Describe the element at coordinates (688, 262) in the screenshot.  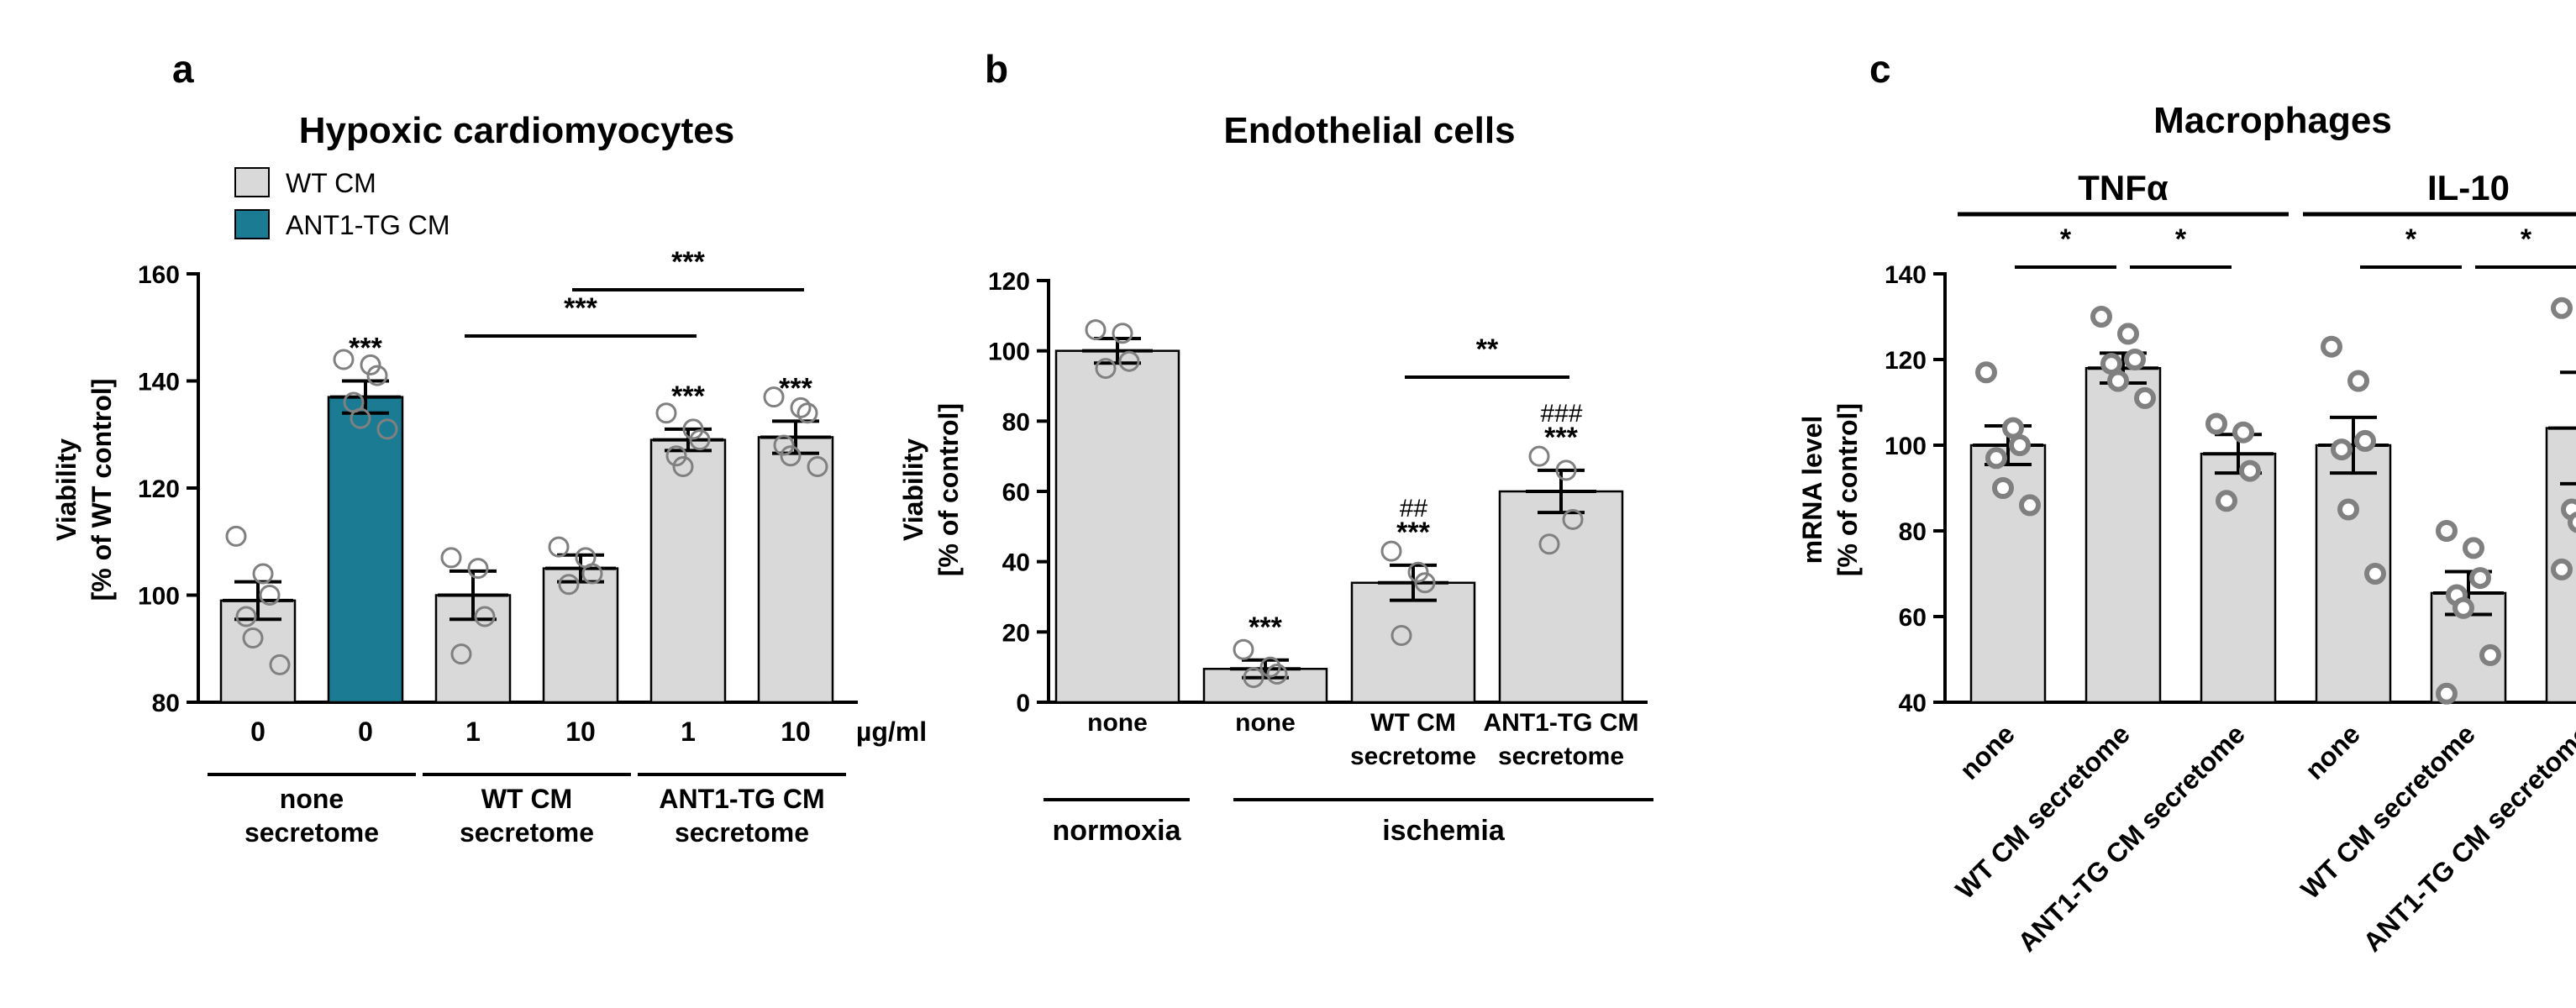
I see `comparison-label: ***` at that location.